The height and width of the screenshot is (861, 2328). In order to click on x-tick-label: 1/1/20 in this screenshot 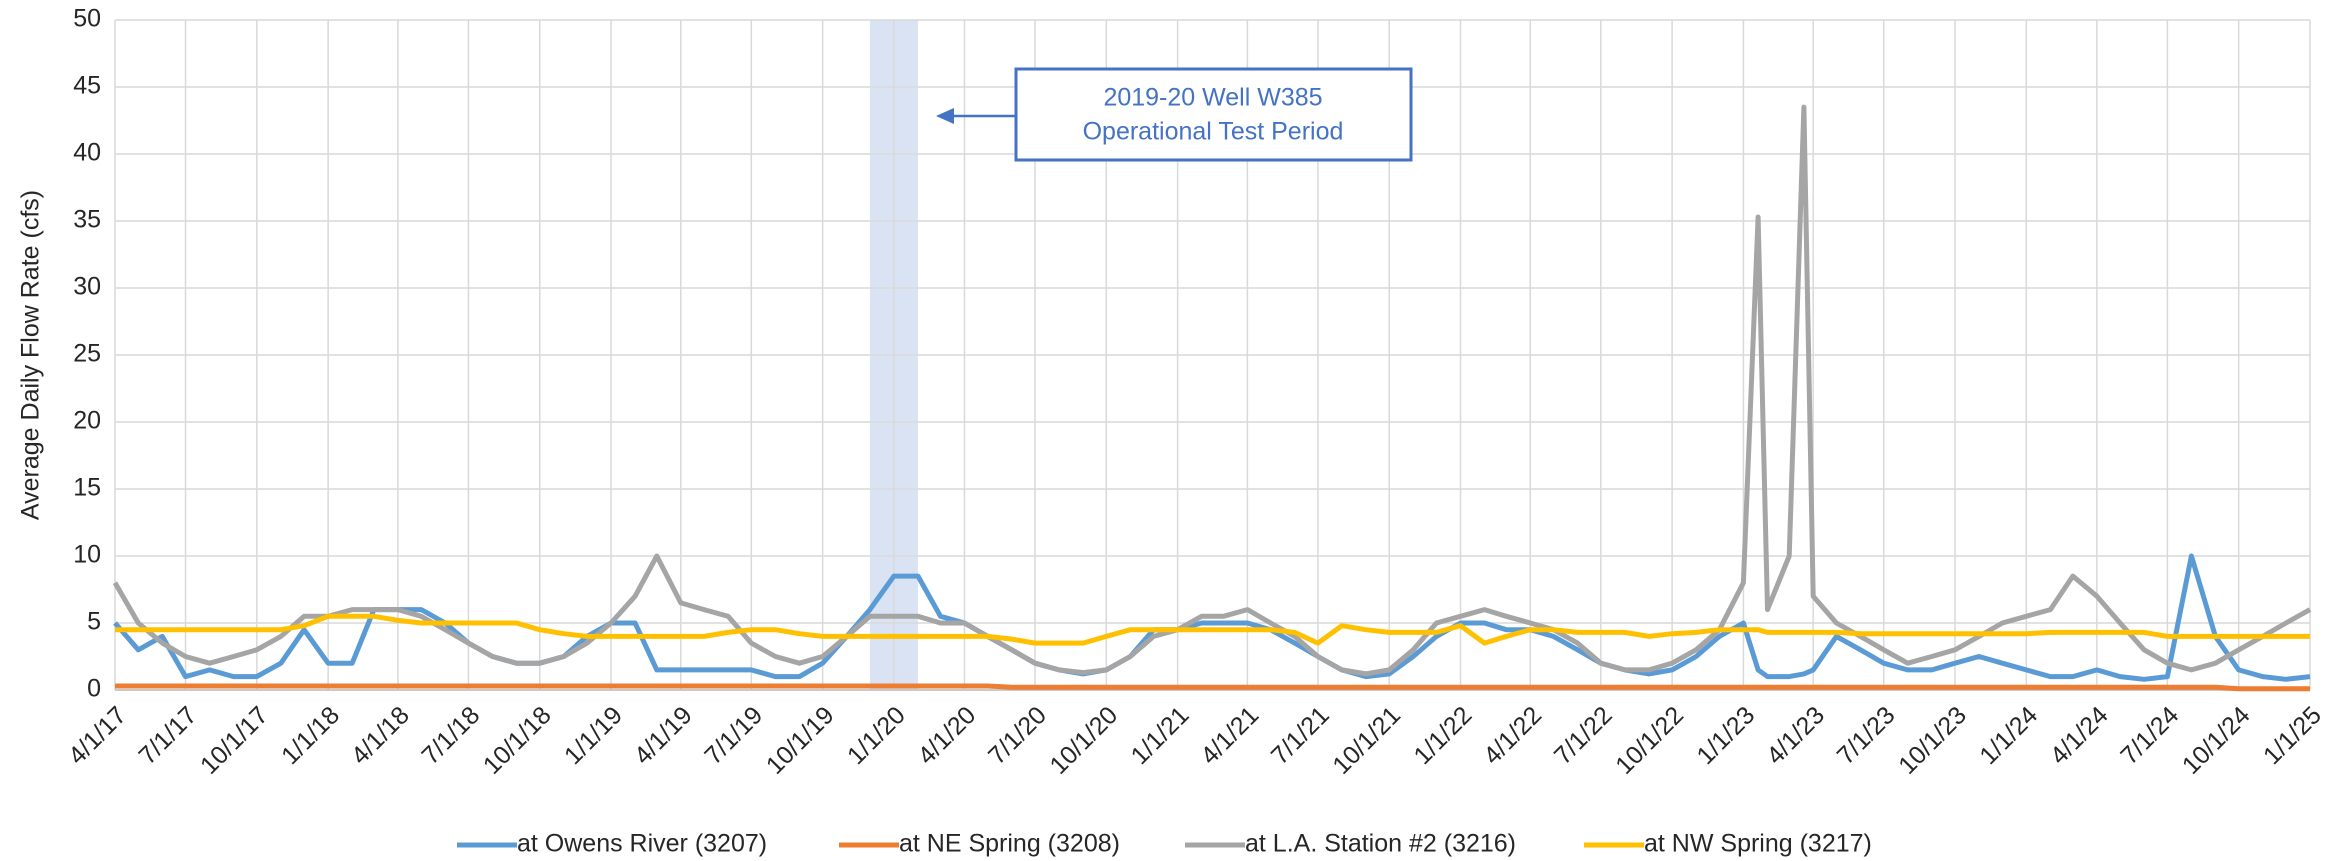, I will do `click(876, 735)`.